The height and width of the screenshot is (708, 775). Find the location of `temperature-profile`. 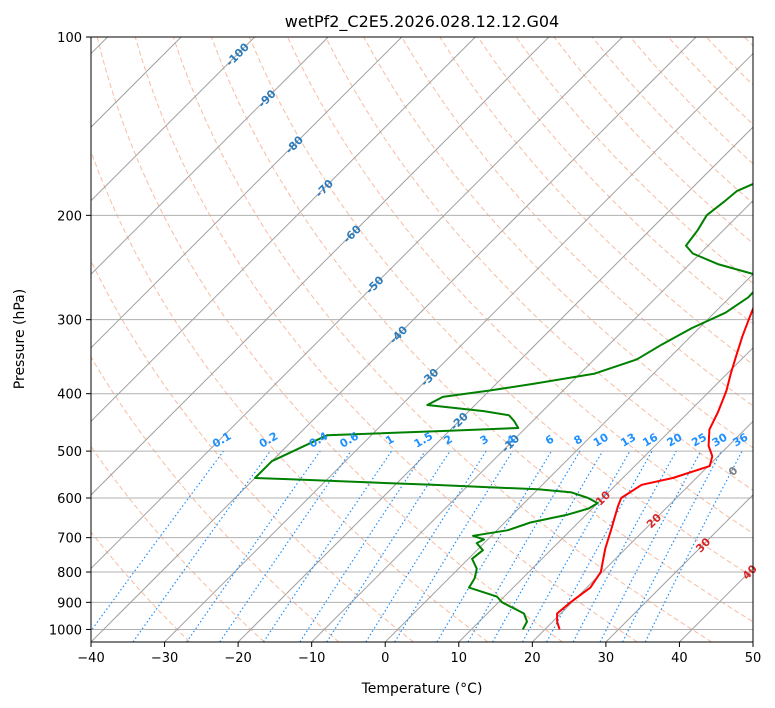

temperature-profile is located at coordinates (654, 468).